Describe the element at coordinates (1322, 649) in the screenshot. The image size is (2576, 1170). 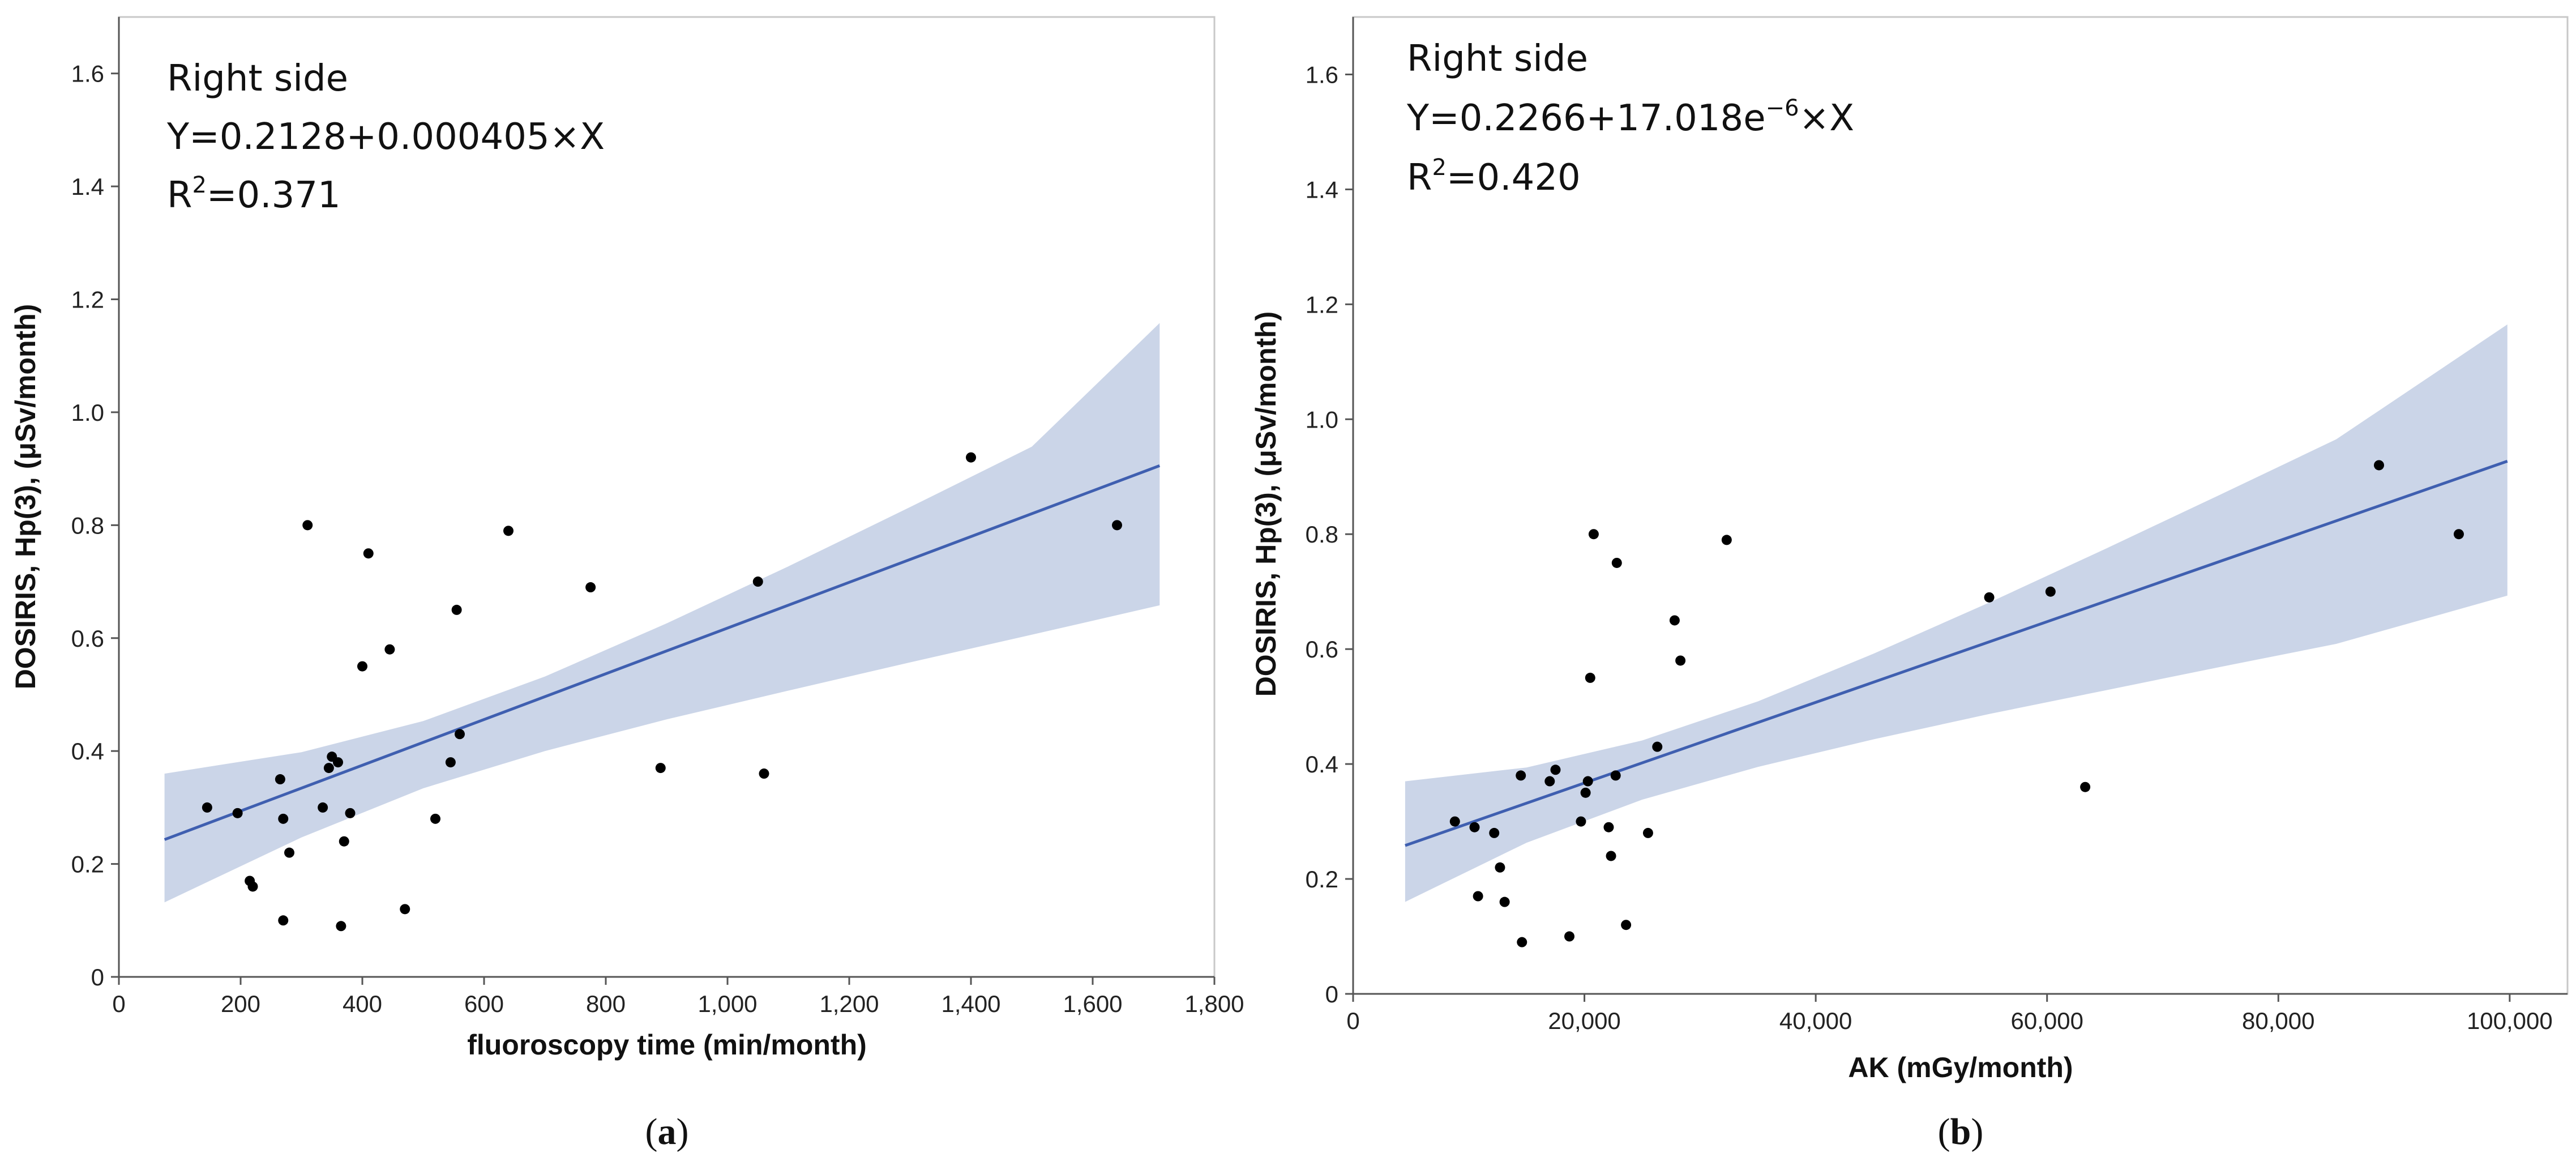
I see `y-tick-label: 0.6` at that location.